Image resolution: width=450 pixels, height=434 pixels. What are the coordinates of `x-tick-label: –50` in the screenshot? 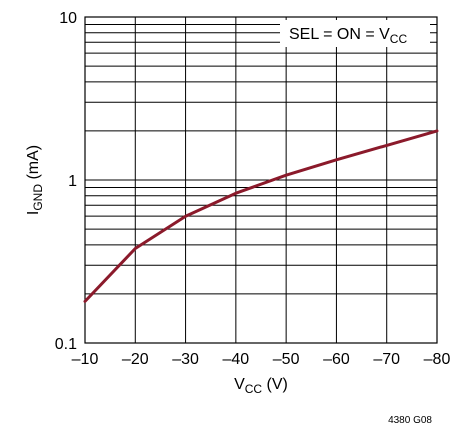 It's located at (286, 359).